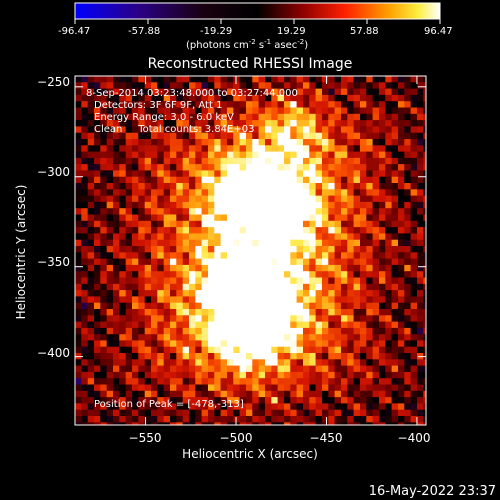 The width and height of the screenshot is (500, 500). What do you see at coordinates (53, 82) in the screenshot?
I see `y-tick-label: −250` at bounding box center [53, 82].